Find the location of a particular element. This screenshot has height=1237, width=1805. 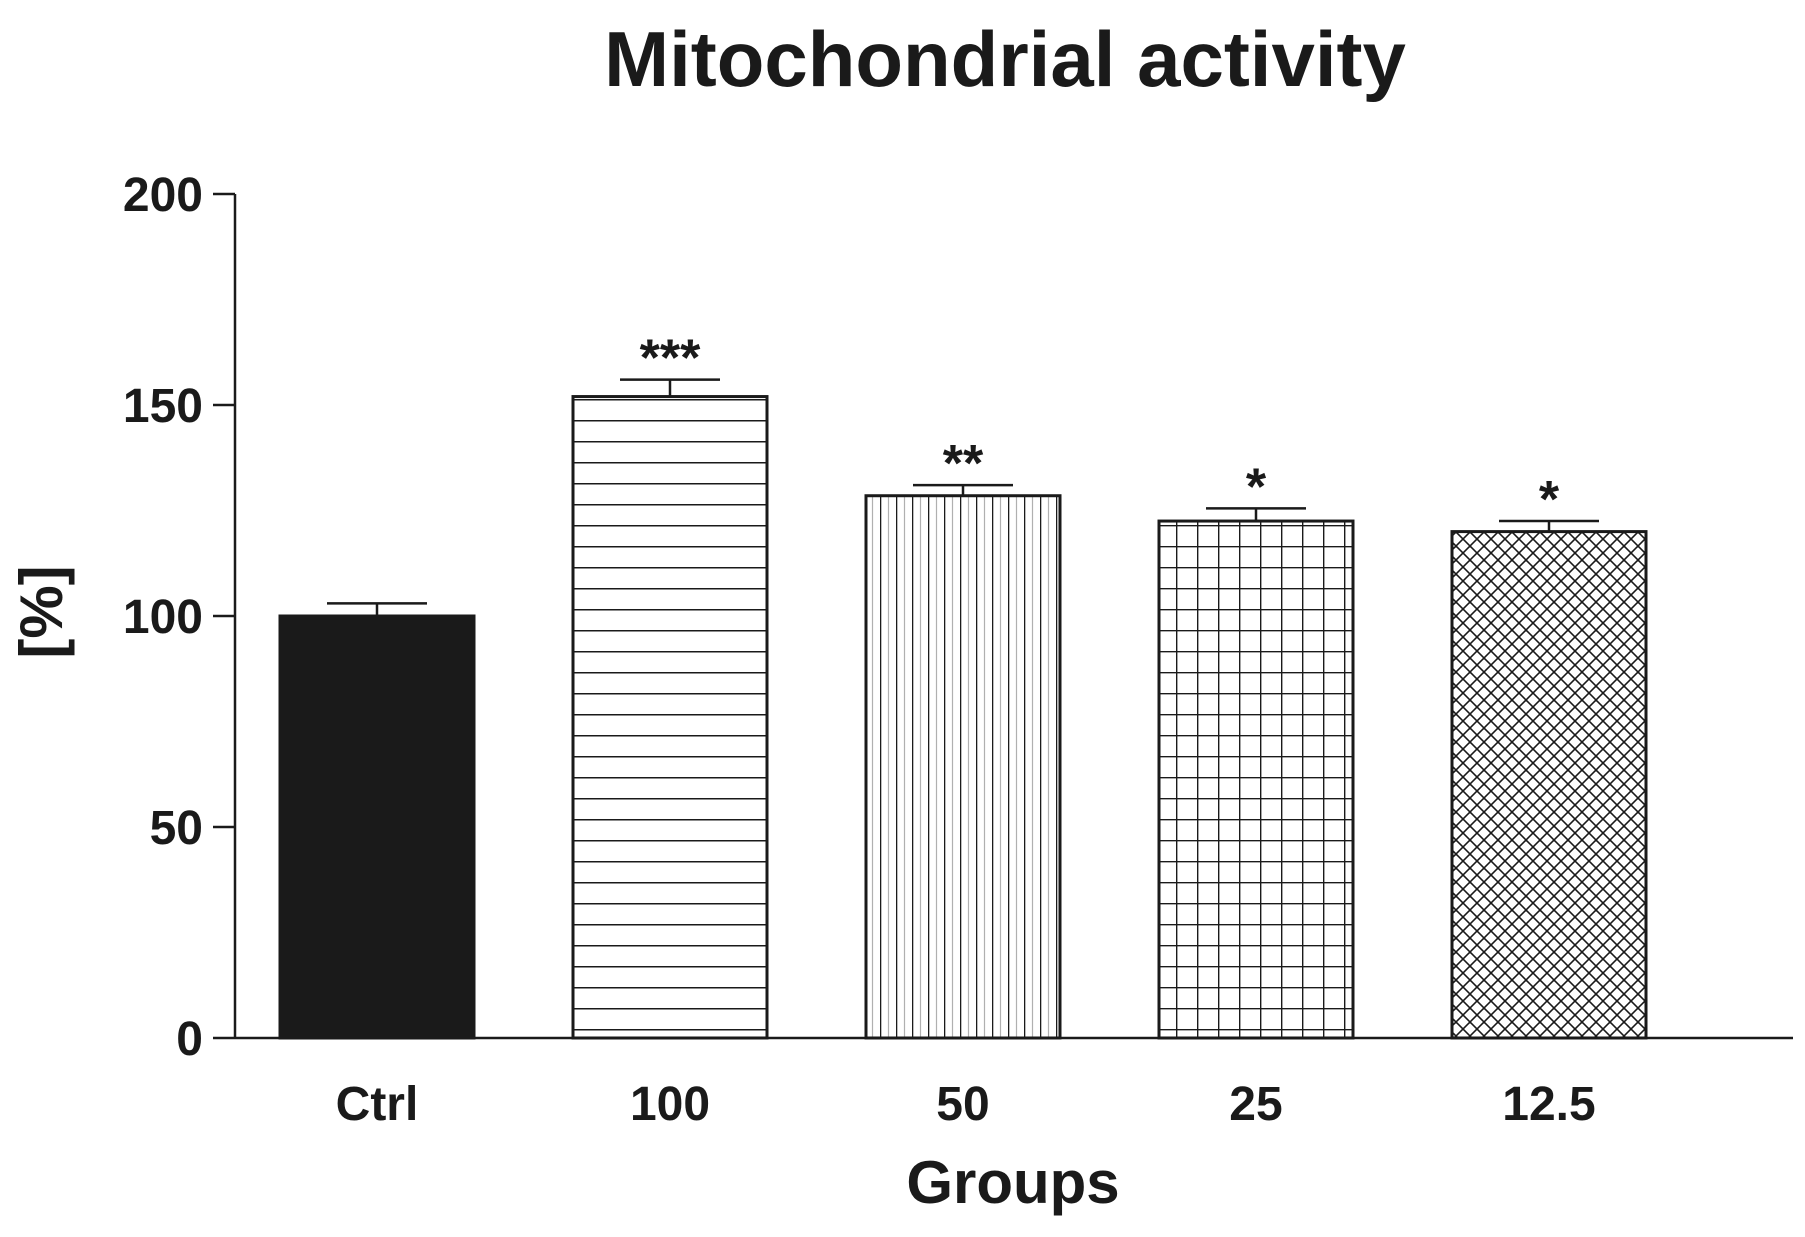

x-tick-label: 100 is located at coordinates (670, 1104).